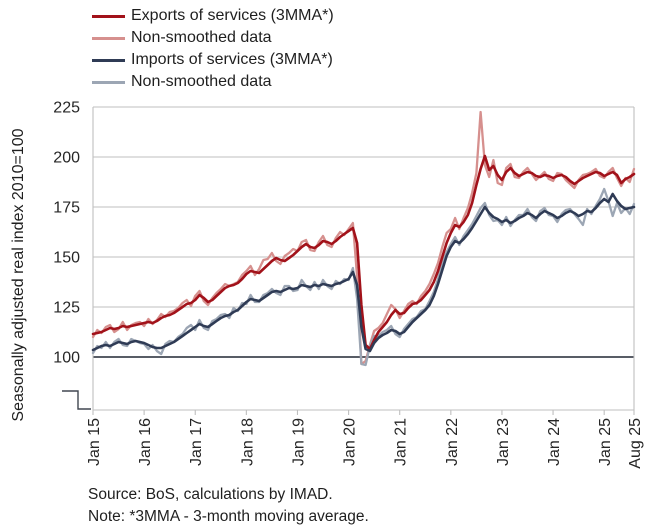 The height and width of the screenshot is (532, 651). I want to click on exports-non-smoothed-line-swatch, so click(108, 38).